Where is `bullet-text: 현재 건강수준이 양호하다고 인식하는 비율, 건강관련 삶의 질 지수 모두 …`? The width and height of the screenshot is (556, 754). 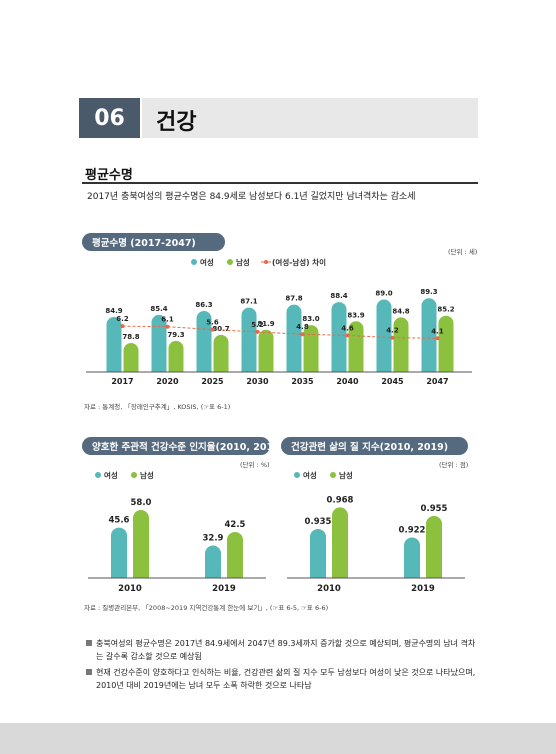 bullet-text: 현재 건강수준이 양호하다고 인식하는 비율, 건강관련 삶의 질 지수 모두 … is located at coordinates (286, 679).